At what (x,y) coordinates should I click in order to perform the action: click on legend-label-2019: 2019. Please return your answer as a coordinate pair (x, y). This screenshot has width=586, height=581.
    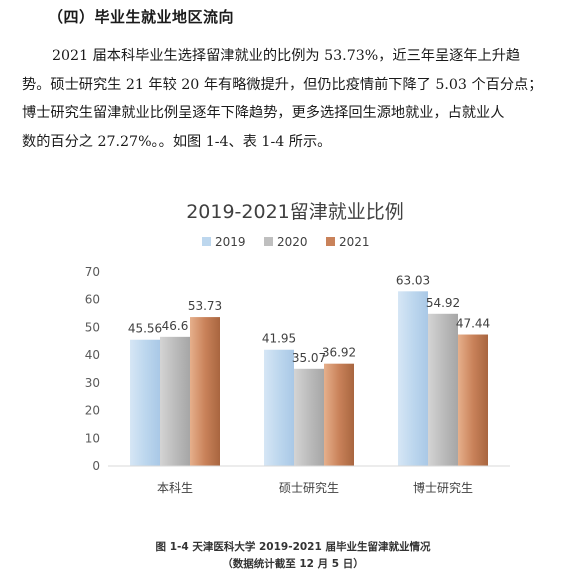
    Looking at the image, I should click on (230, 242).